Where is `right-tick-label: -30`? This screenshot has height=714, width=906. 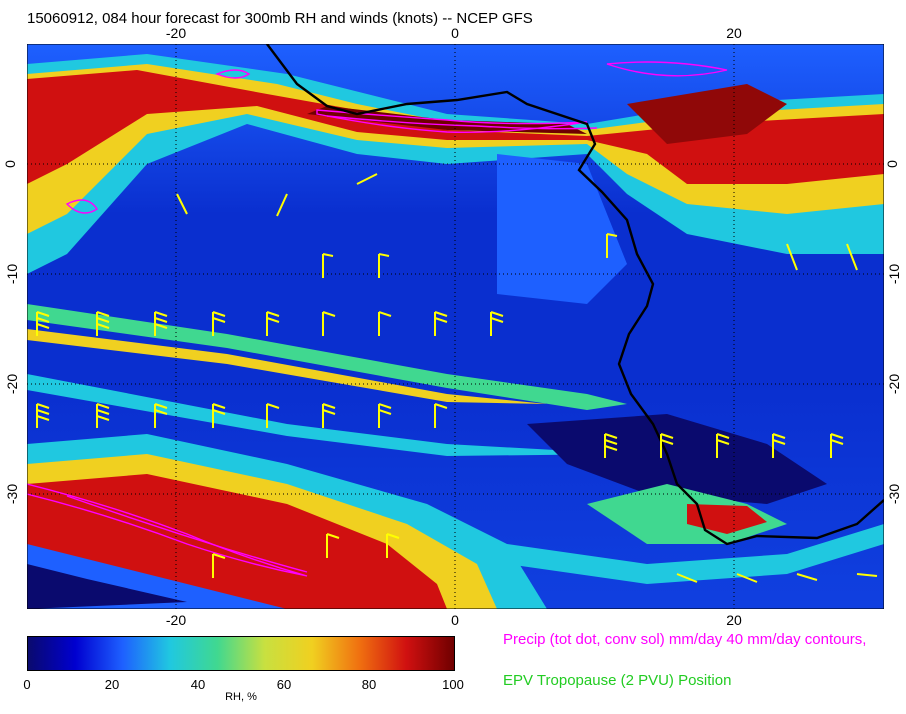 right-tick-label: -30 is located at coordinates (894, 494).